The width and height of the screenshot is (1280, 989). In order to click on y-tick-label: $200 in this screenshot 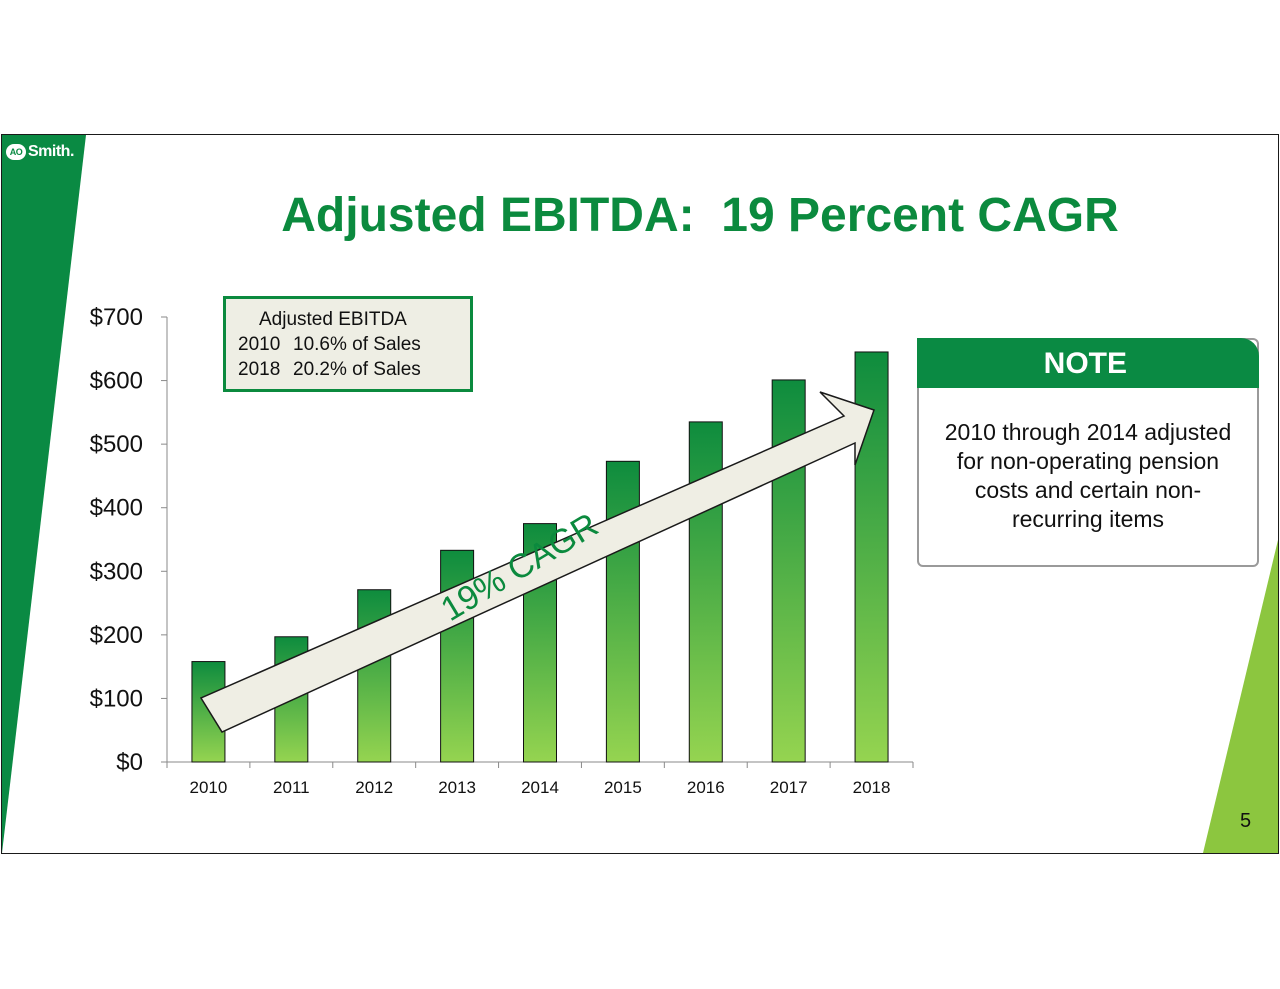, I will do `click(116, 635)`.